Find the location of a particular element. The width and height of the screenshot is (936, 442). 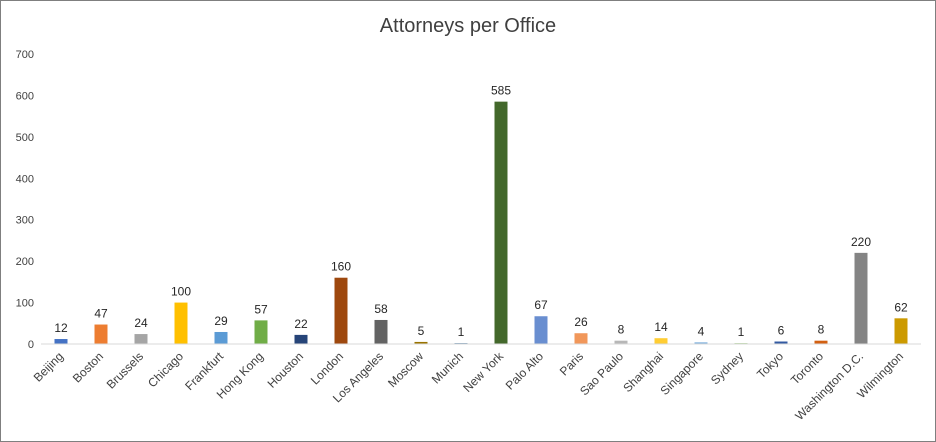

data-label: 100 is located at coordinates (181, 292).